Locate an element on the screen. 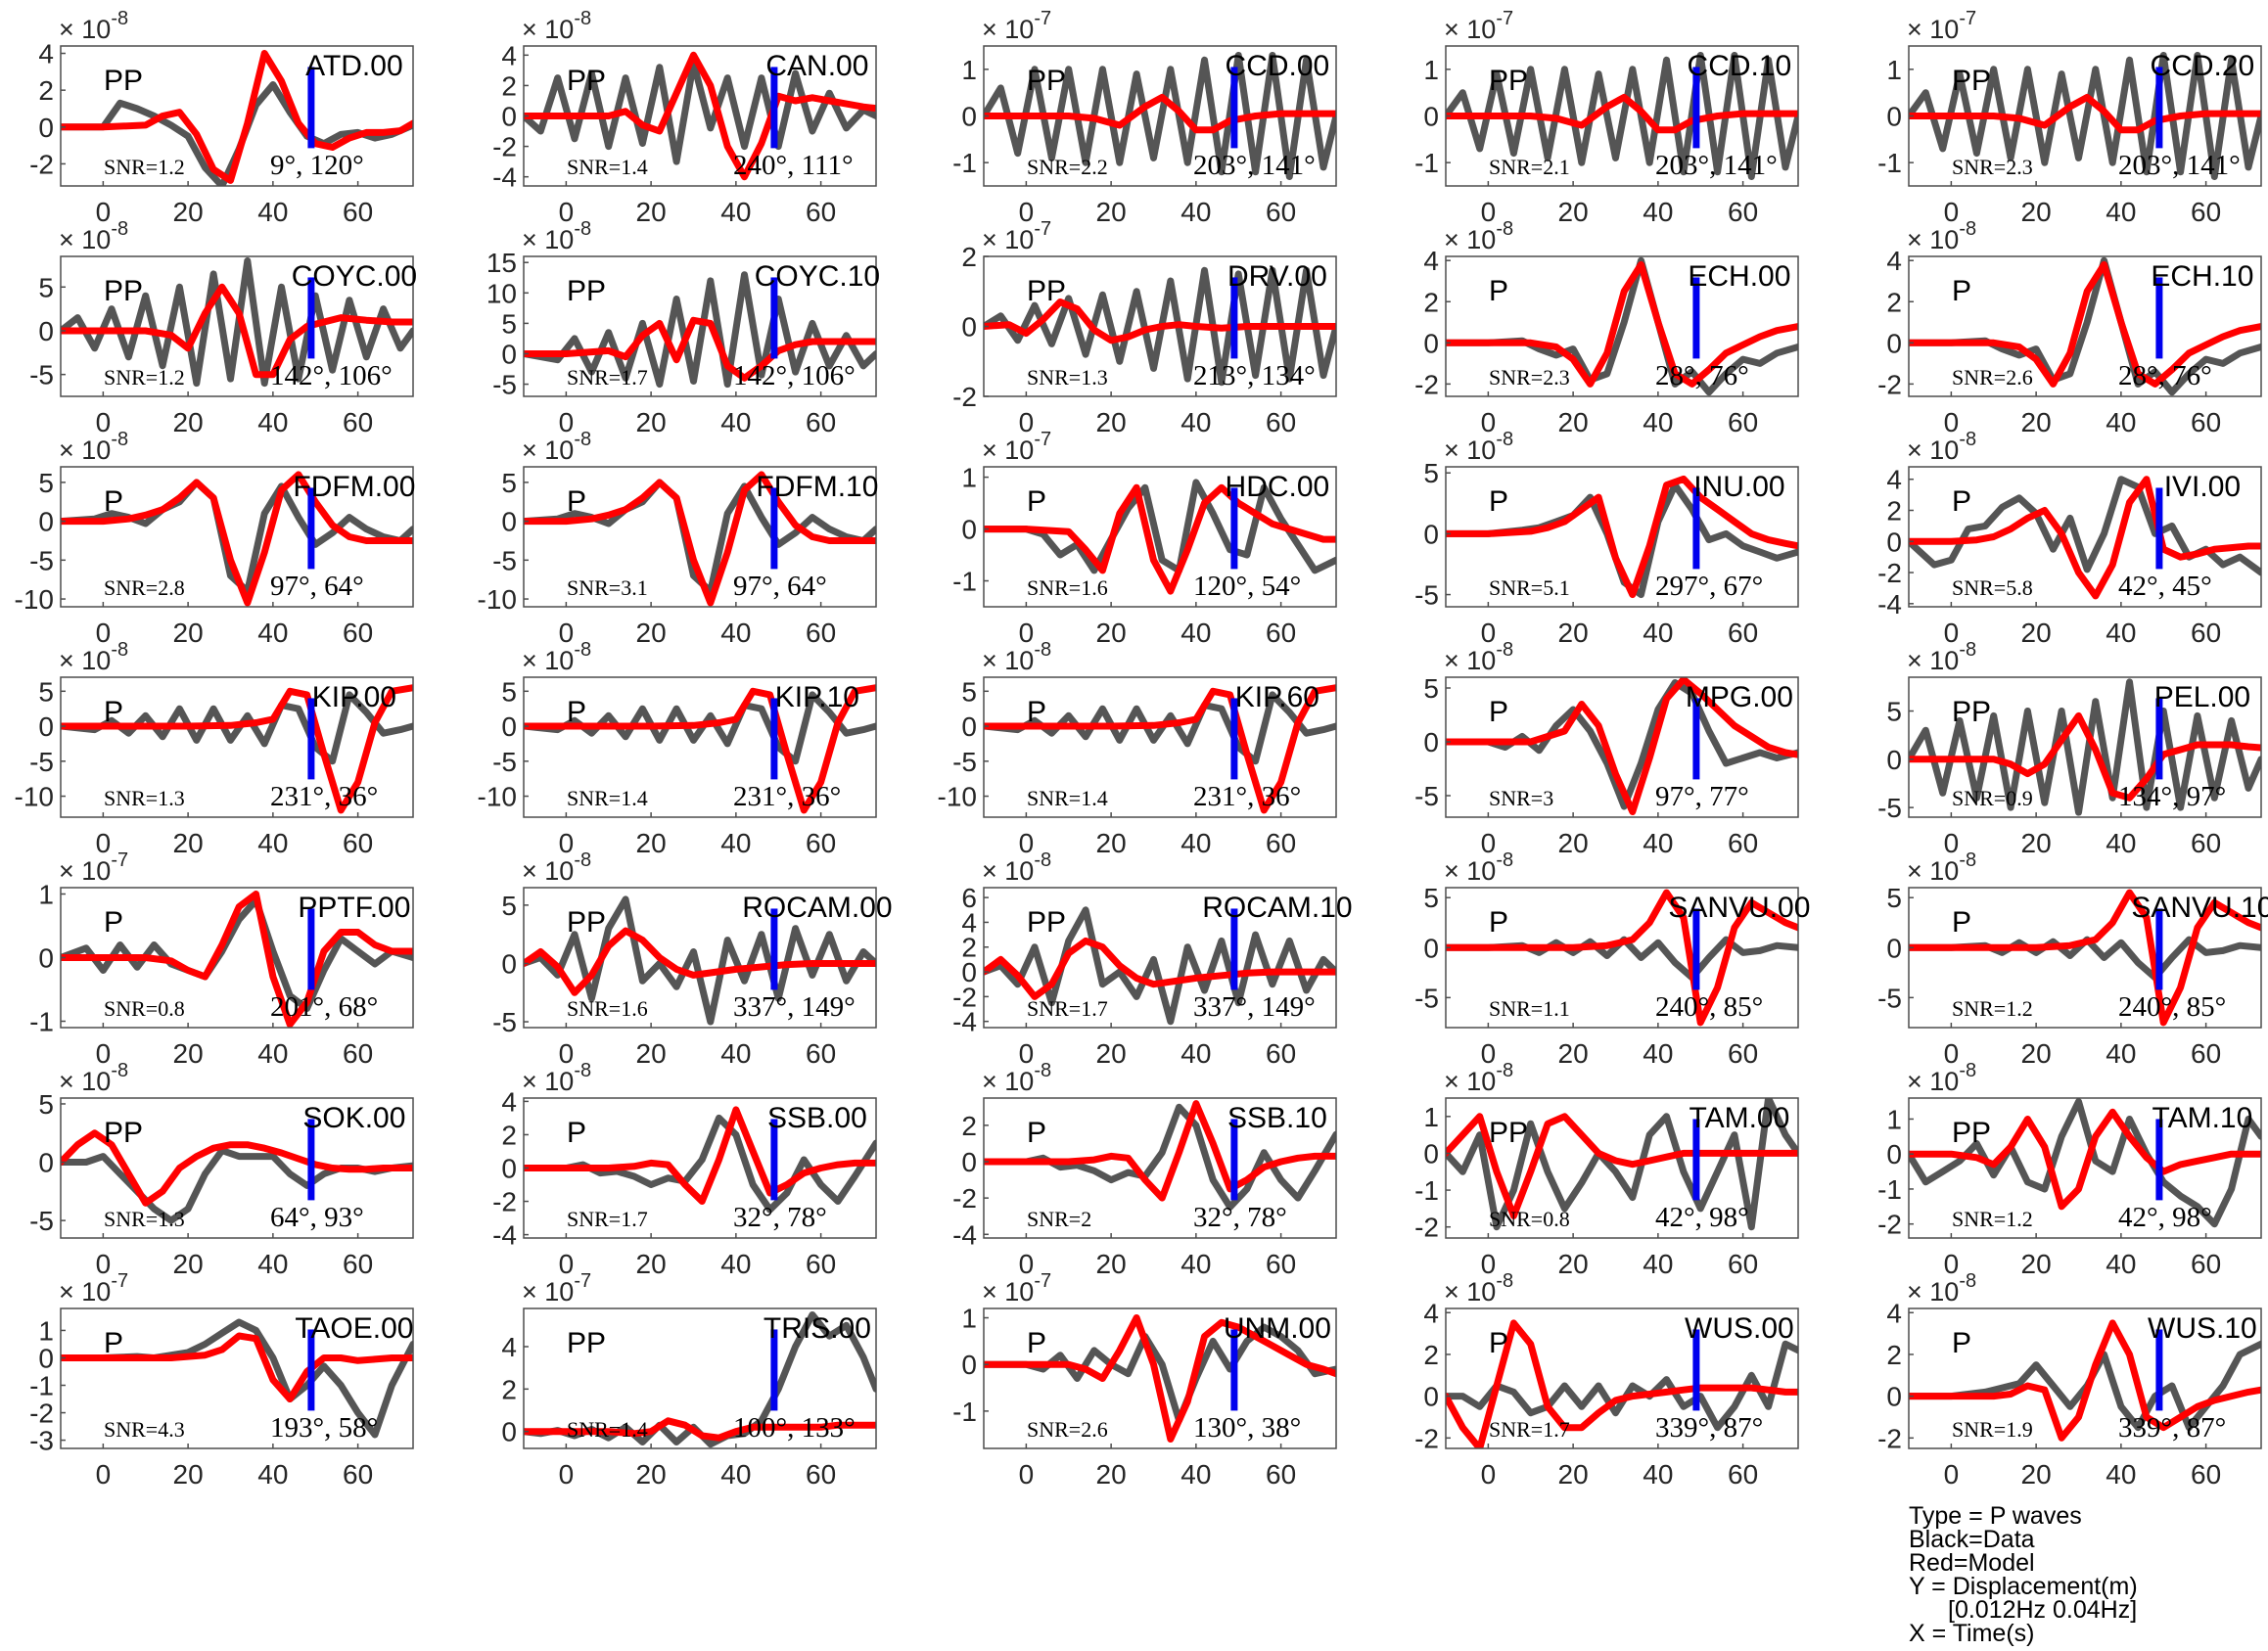 The height and width of the screenshot is (1651, 2268). panel-HDC.00: 1 0 -1 0 20 40 60 × 10-7 P HDC.00 SNR=1.6 120°, 54° is located at coordinates (1144, 538).